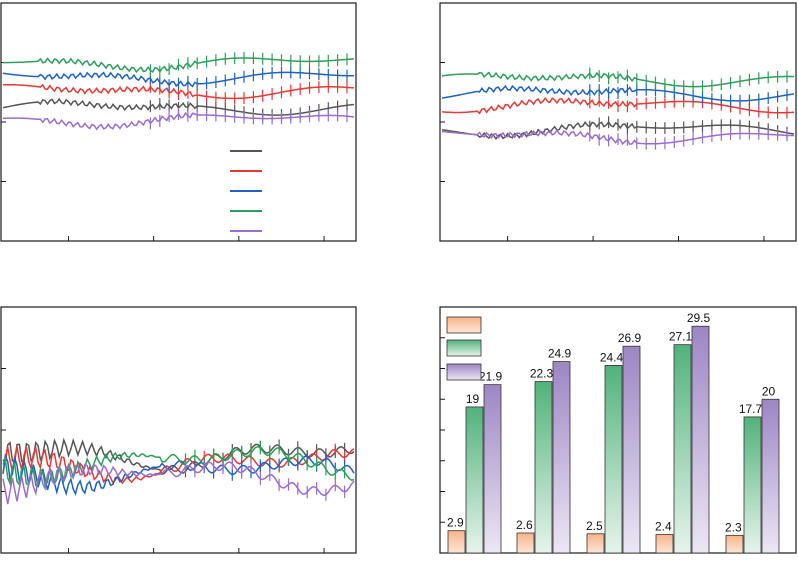 The image size is (798, 563). I want to click on bar-value-label: 22.3, so click(542, 374).